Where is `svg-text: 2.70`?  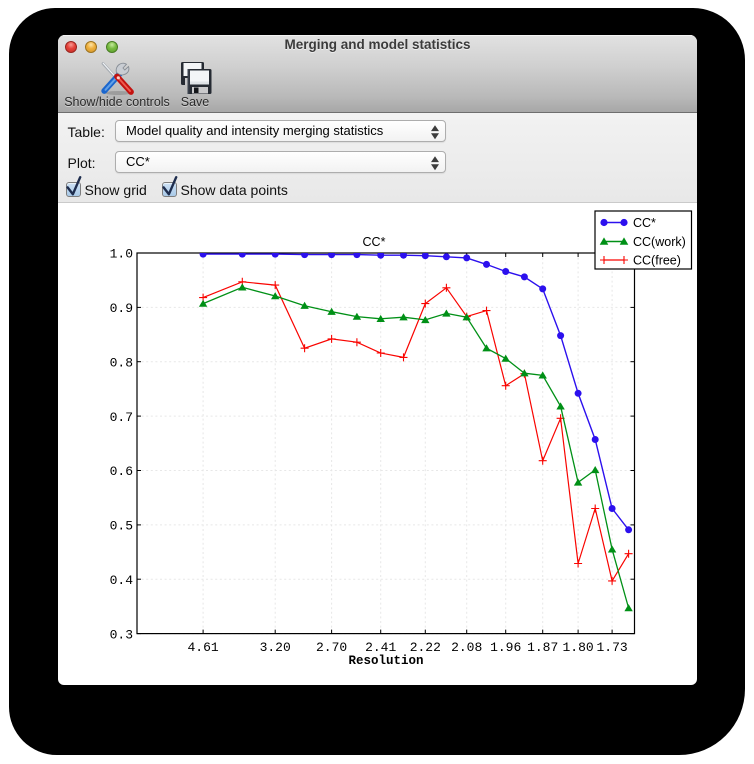
svg-text: 2.70 is located at coordinates (331, 647).